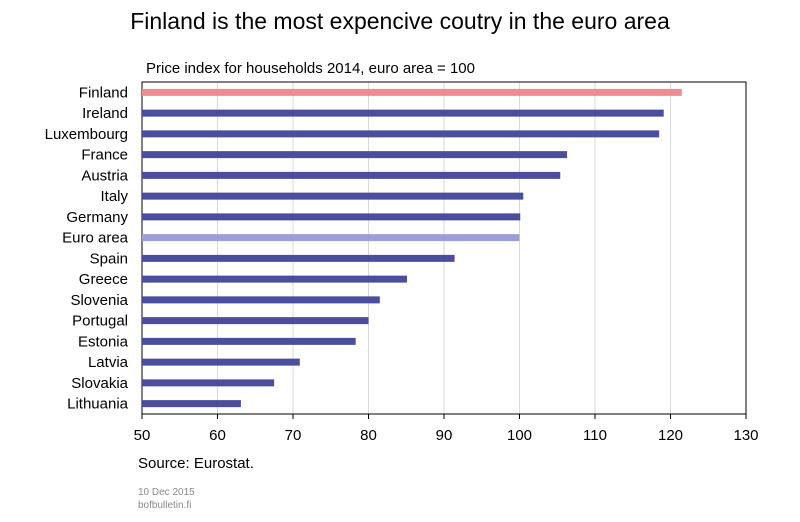 The height and width of the screenshot is (522, 800). What do you see at coordinates (108, 362) in the screenshot?
I see `category-label: Latvia` at bounding box center [108, 362].